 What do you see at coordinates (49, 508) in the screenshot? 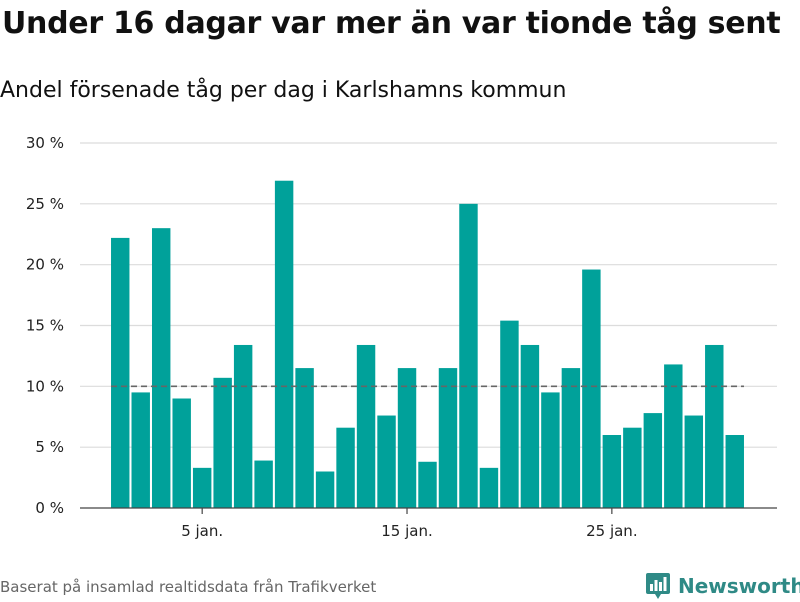
I see `y-tick-label: 0 %` at bounding box center [49, 508].